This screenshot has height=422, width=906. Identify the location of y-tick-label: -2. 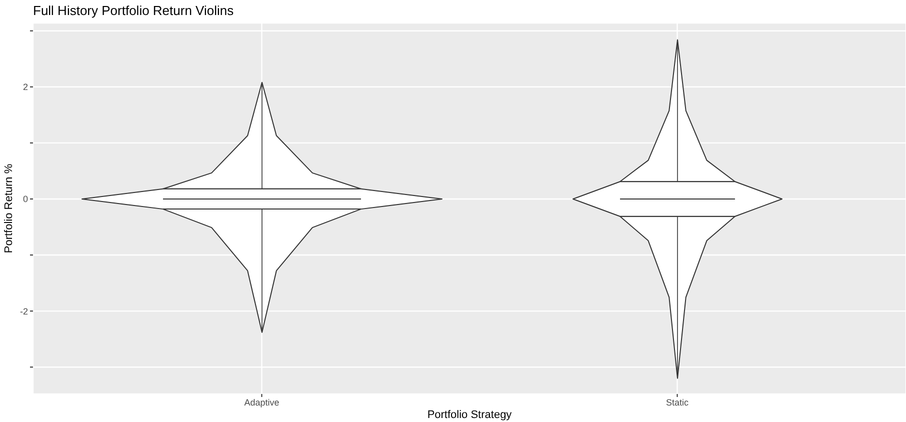
(24, 311).